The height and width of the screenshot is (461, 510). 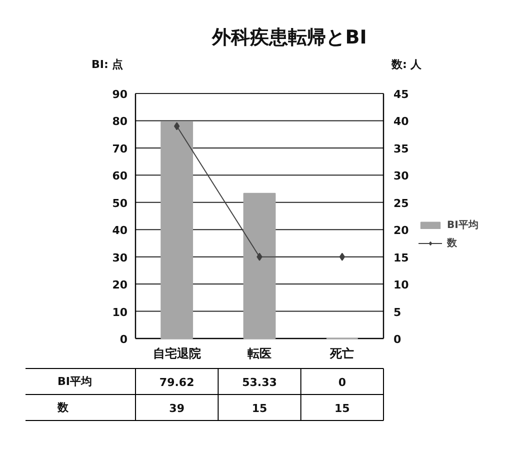 I want to click on data-label: 79.62, so click(x=176, y=382).